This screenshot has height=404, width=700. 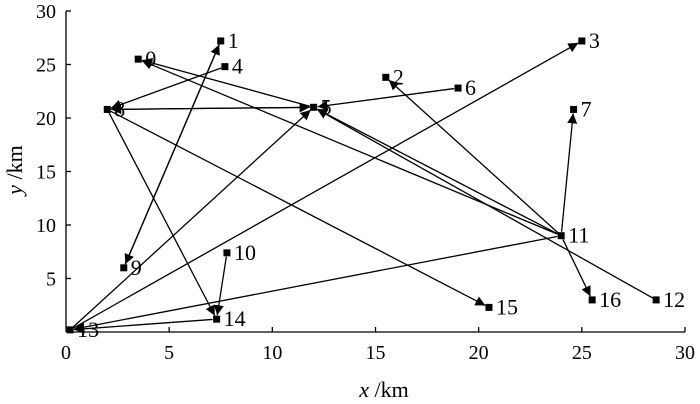 I want to click on point-label: 4, so click(x=237, y=66).